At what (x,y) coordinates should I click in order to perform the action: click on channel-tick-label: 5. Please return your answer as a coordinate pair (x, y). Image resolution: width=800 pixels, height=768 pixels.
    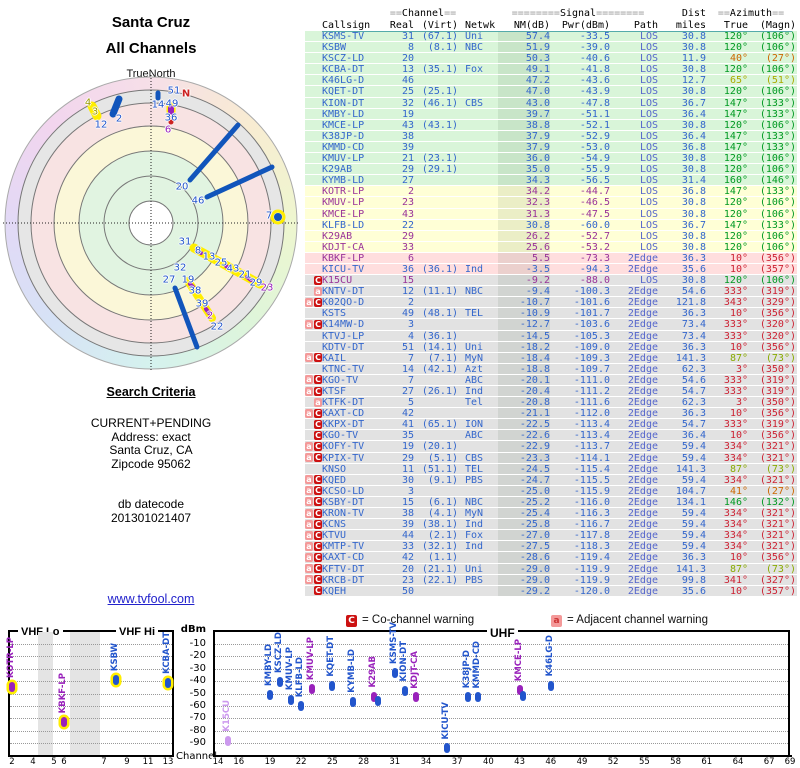
    Looking at the image, I should click on (54, 762).